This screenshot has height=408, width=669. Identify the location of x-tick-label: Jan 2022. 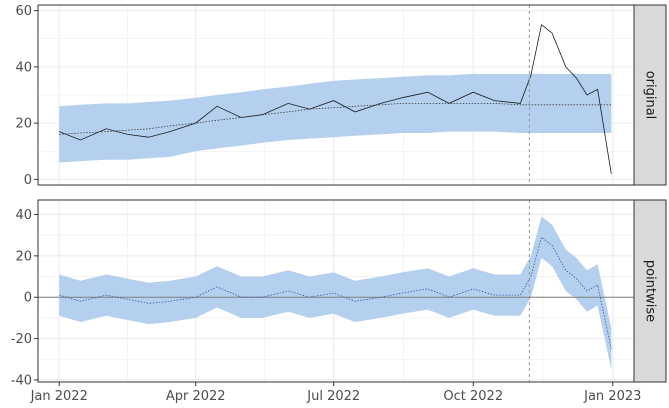
(59, 396).